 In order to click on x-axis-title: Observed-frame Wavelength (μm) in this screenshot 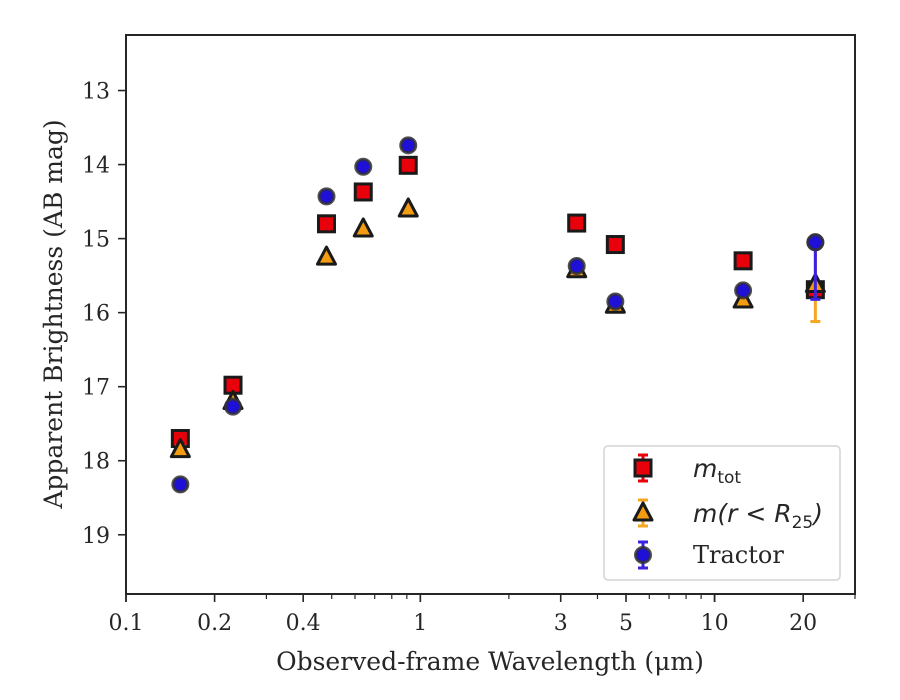, I will do `click(490, 661)`.